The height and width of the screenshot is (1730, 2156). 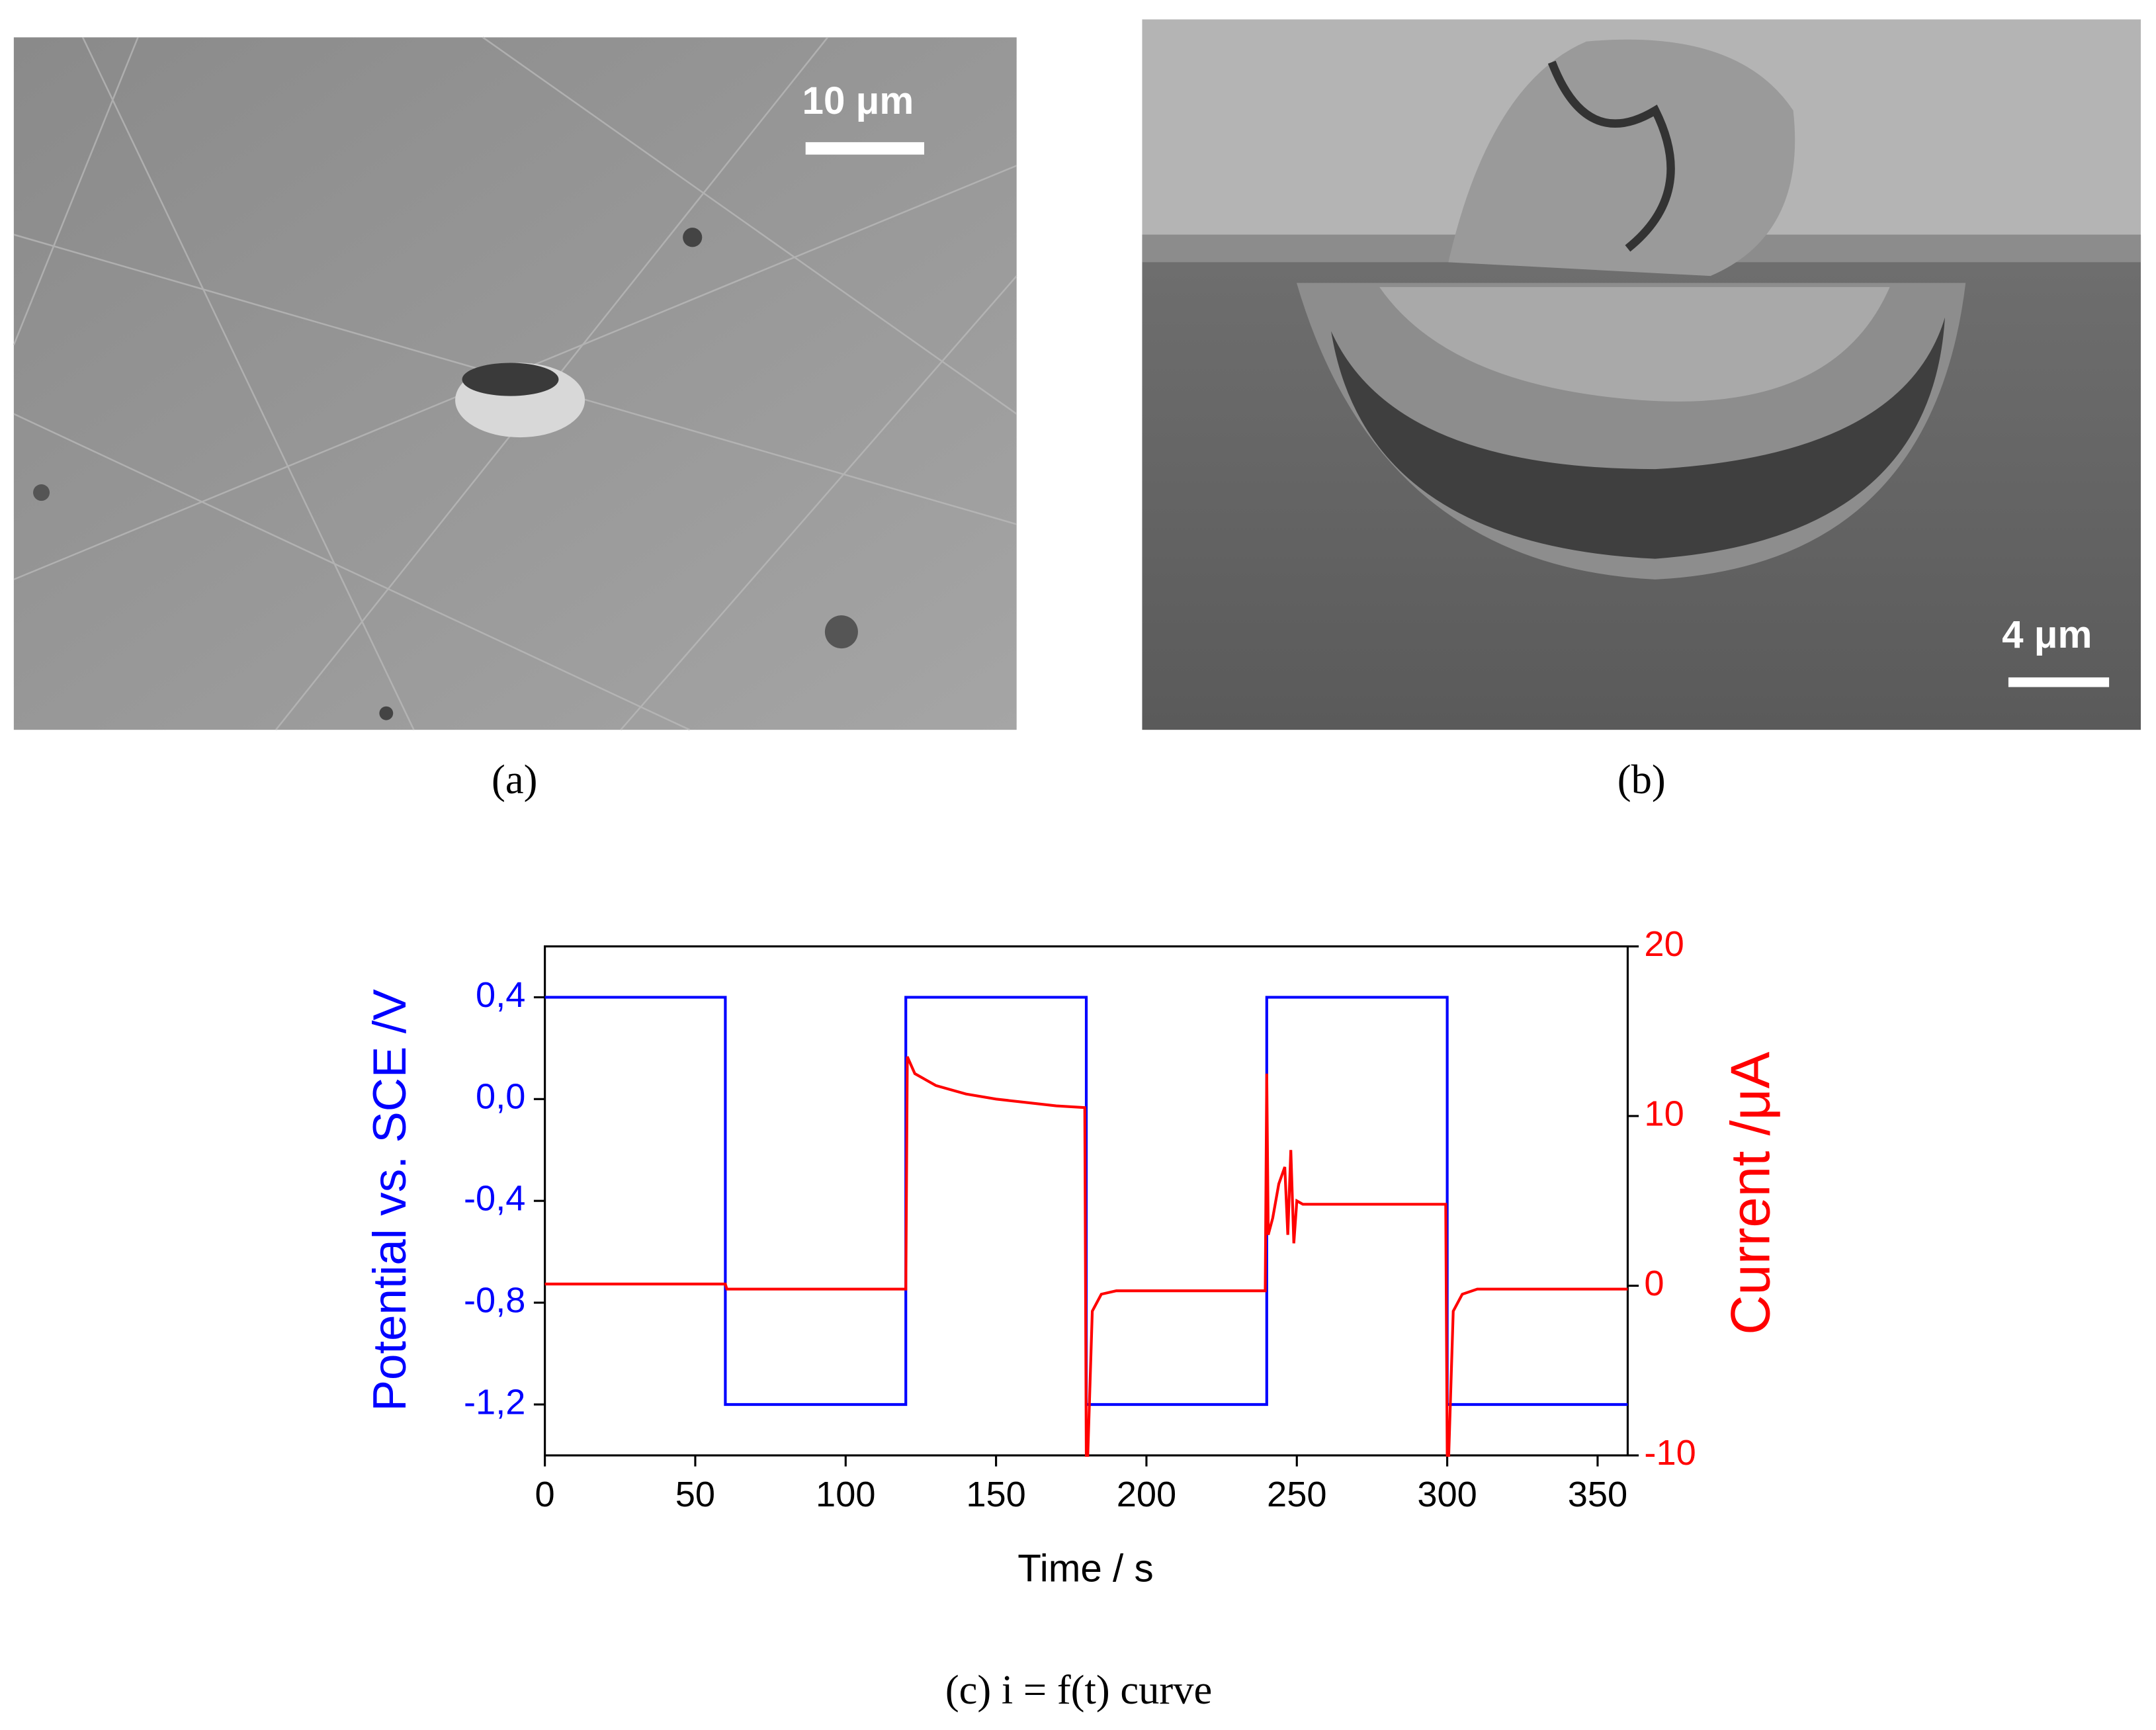 What do you see at coordinates (858, 100) in the screenshot?
I see `scale-label: 10 μm` at bounding box center [858, 100].